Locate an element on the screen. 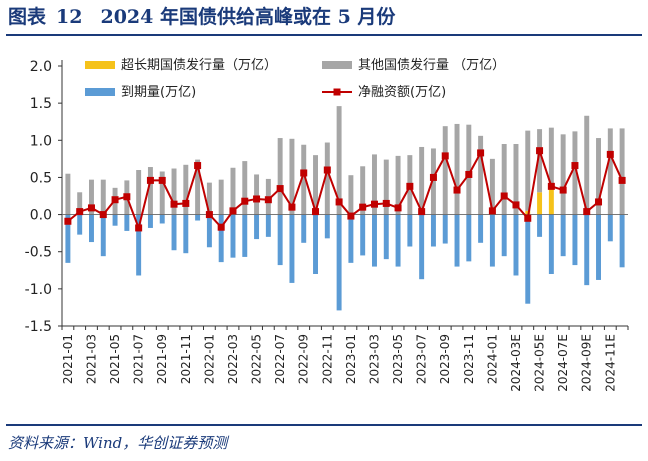 The height and width of the screenshot is (461, 648). figure-label: 图表 is located at coordinates (27, 17).